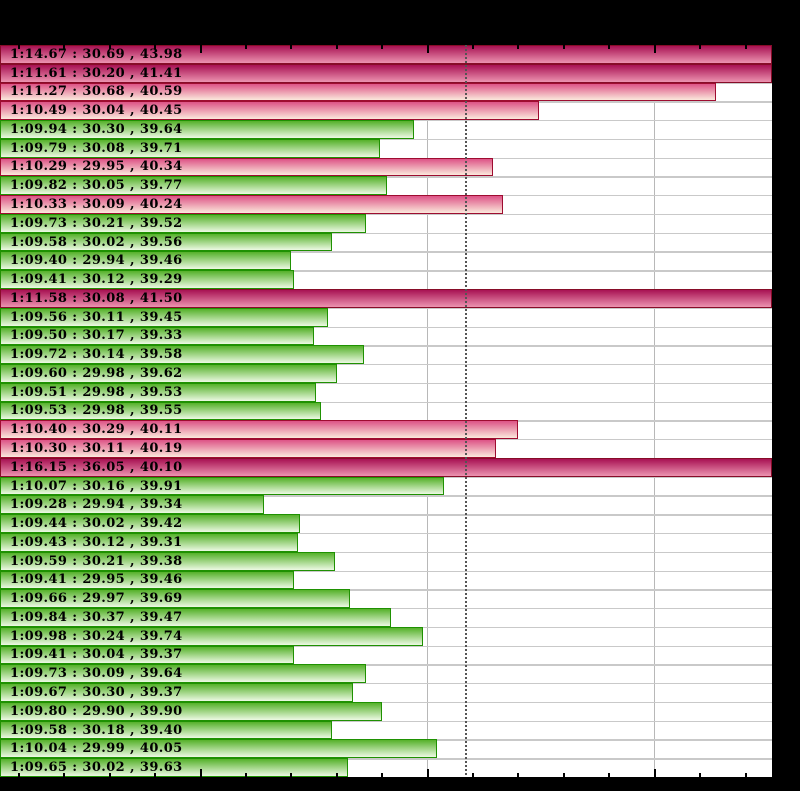 This screenshot has height=791, width=800. I want to click on lap-label: 1:09.41 : 30.12 , 39.29, so click(96, 280).